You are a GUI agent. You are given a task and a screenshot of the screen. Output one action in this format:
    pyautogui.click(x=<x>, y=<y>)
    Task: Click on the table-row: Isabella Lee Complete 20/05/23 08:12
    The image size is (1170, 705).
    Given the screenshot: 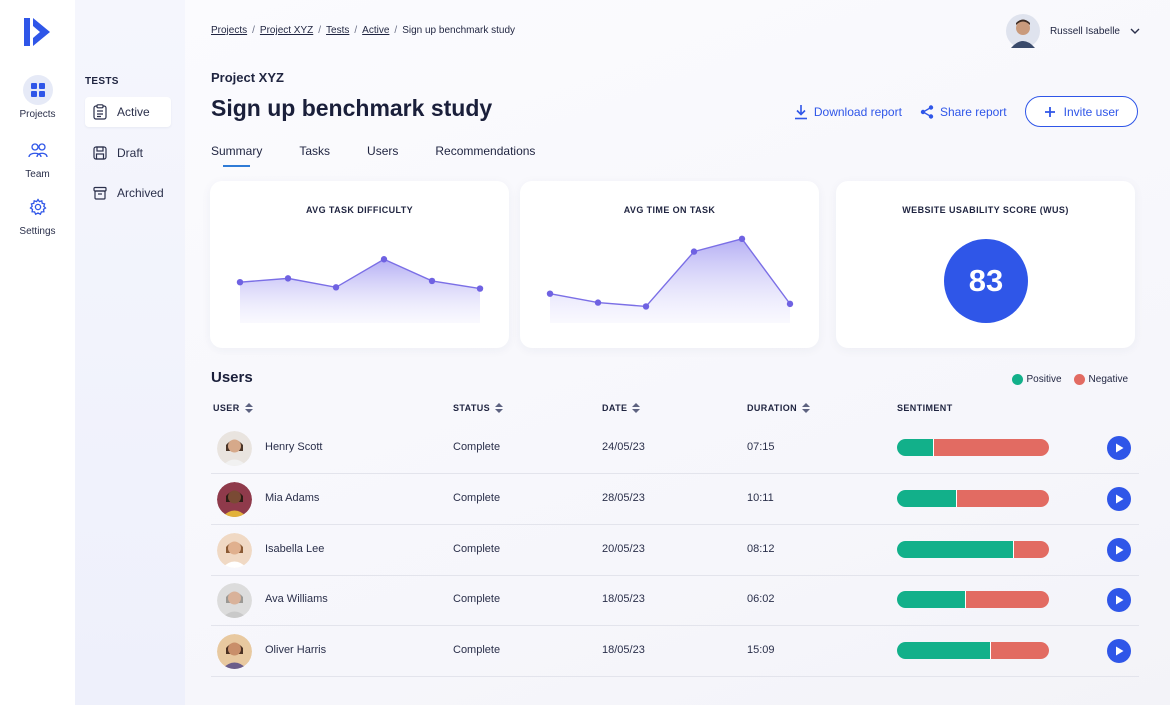 What is the action you would take?
    pyautogui.click(x=675, y=550)
    